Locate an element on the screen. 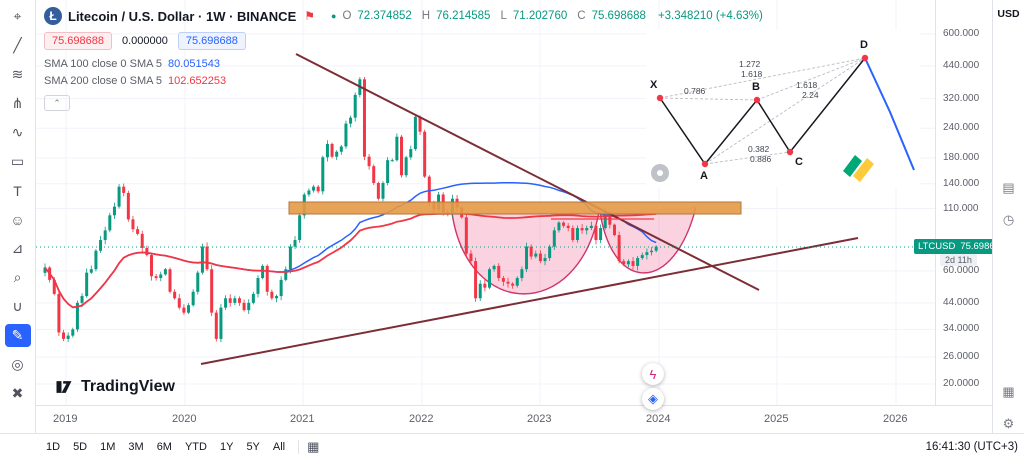 This screenshot has width=1024, height=459. channels-tool: ≋ is located at coordinates (17, 74).